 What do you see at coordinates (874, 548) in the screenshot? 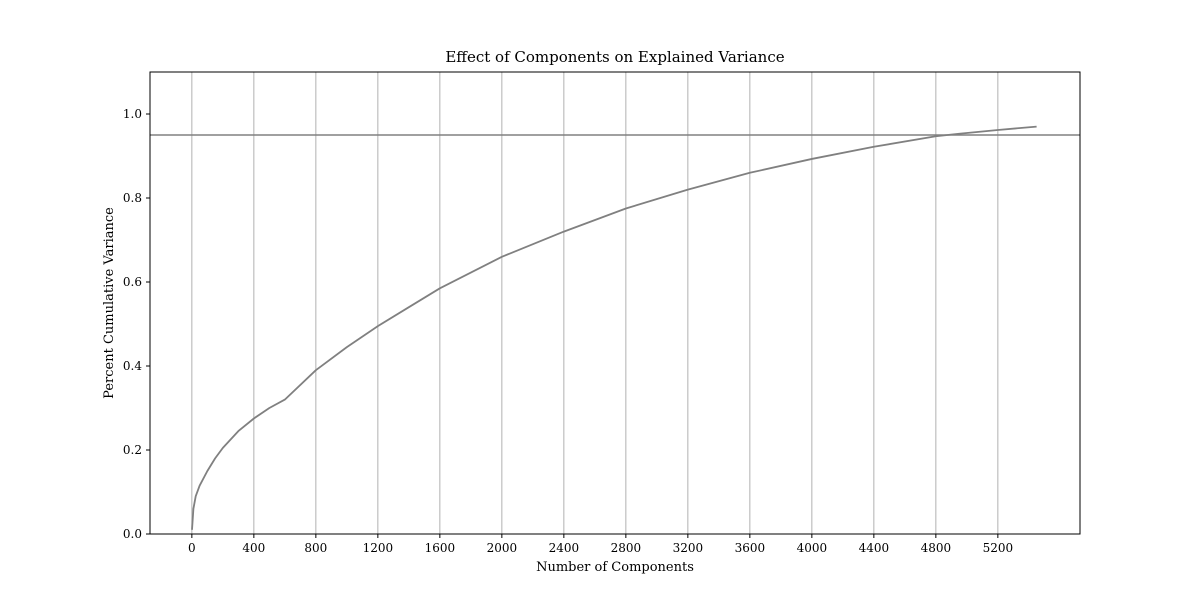
I see `x-tick-label: 4400` at bounding box center [874, 548].